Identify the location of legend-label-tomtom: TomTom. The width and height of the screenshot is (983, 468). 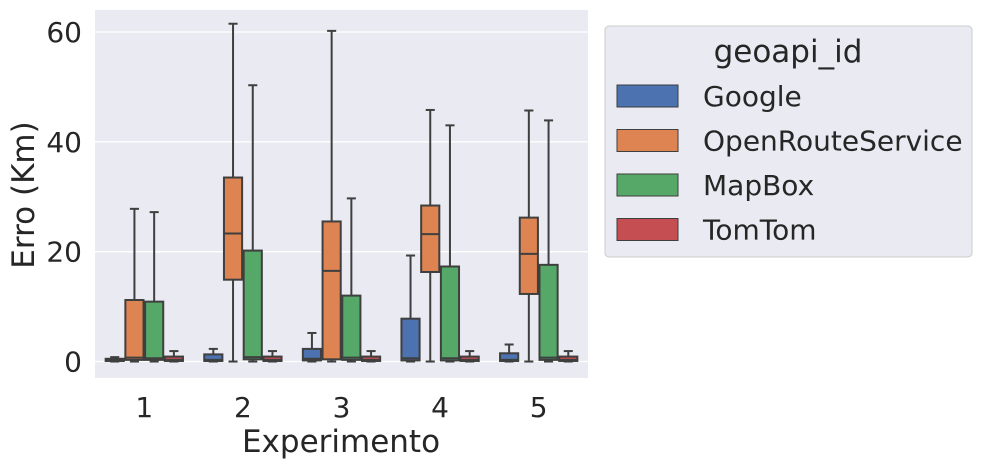
(759, 230).